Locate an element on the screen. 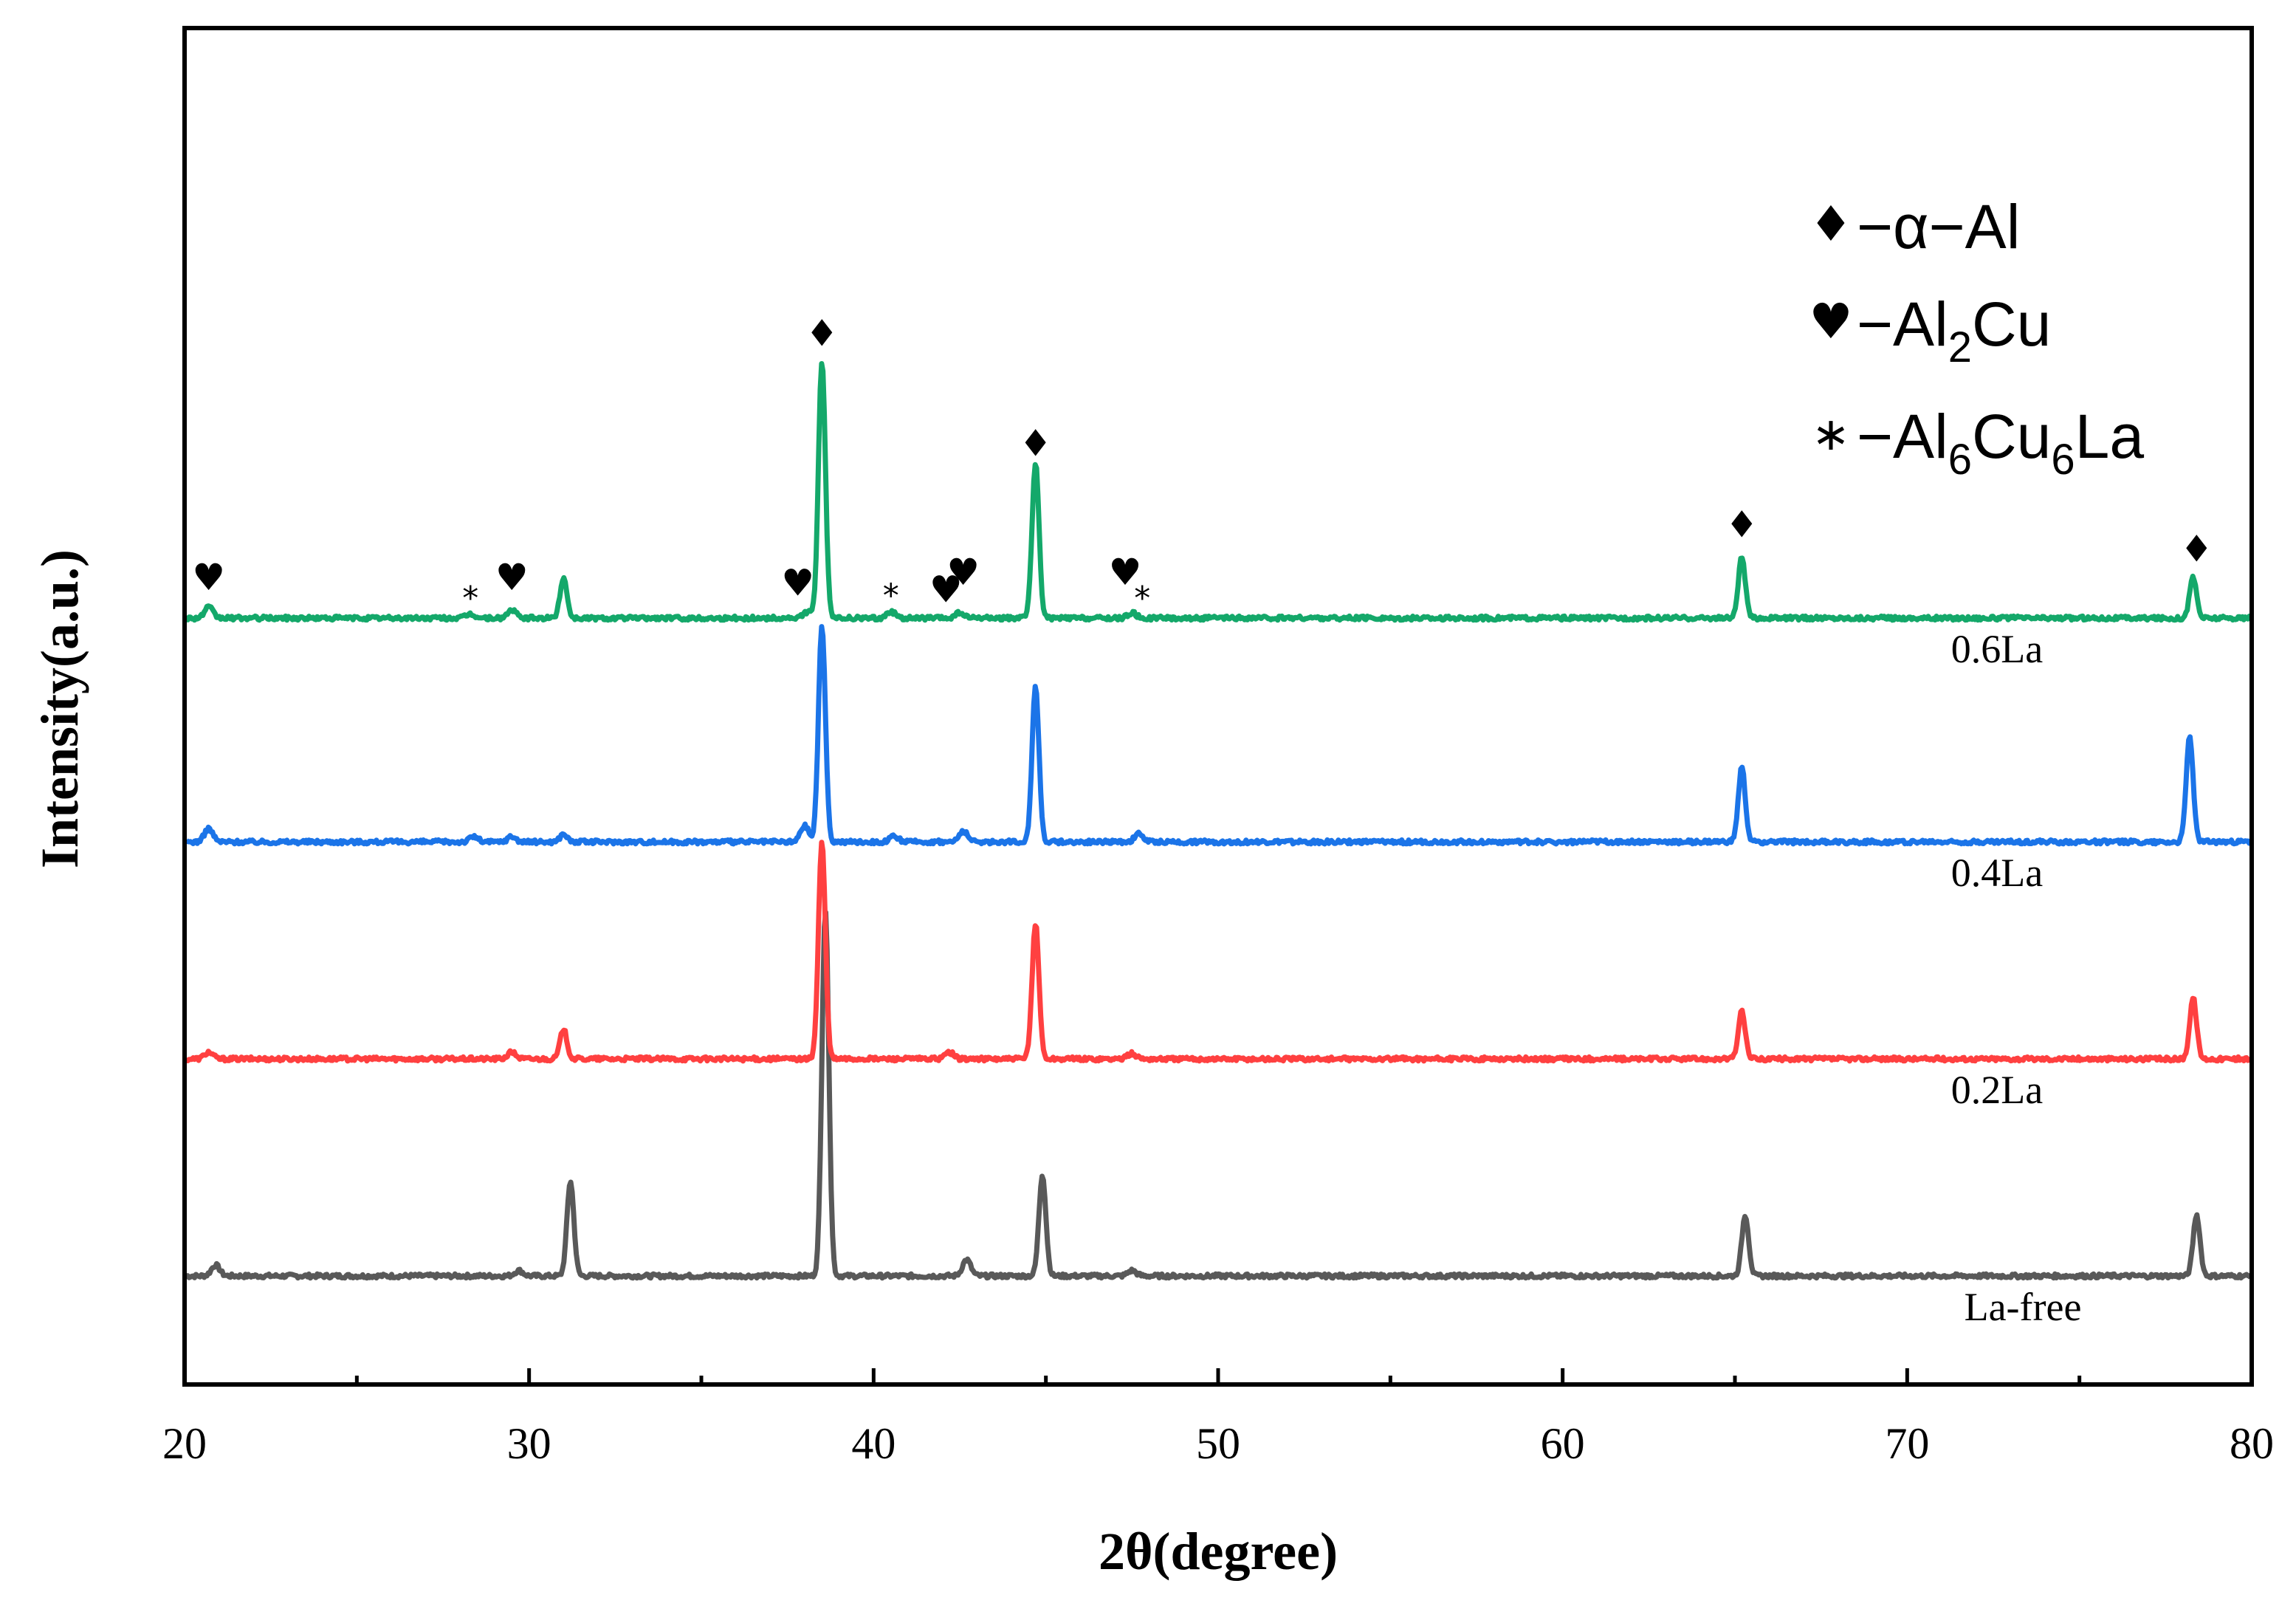 Image resolution: width=2296 pixels, height=1606 pixels. legend: ♦ −α−Al♥ −Al2Cu∗ −Al6Cu6La is located at coordinates (1977, 338).